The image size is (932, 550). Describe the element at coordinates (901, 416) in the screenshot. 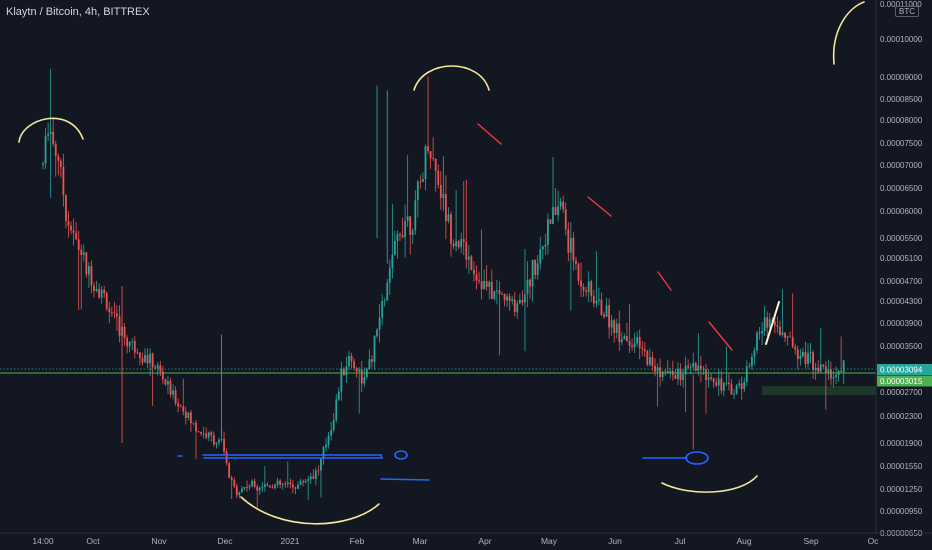

I see `y-tick-label: 0.00002300` at that location.